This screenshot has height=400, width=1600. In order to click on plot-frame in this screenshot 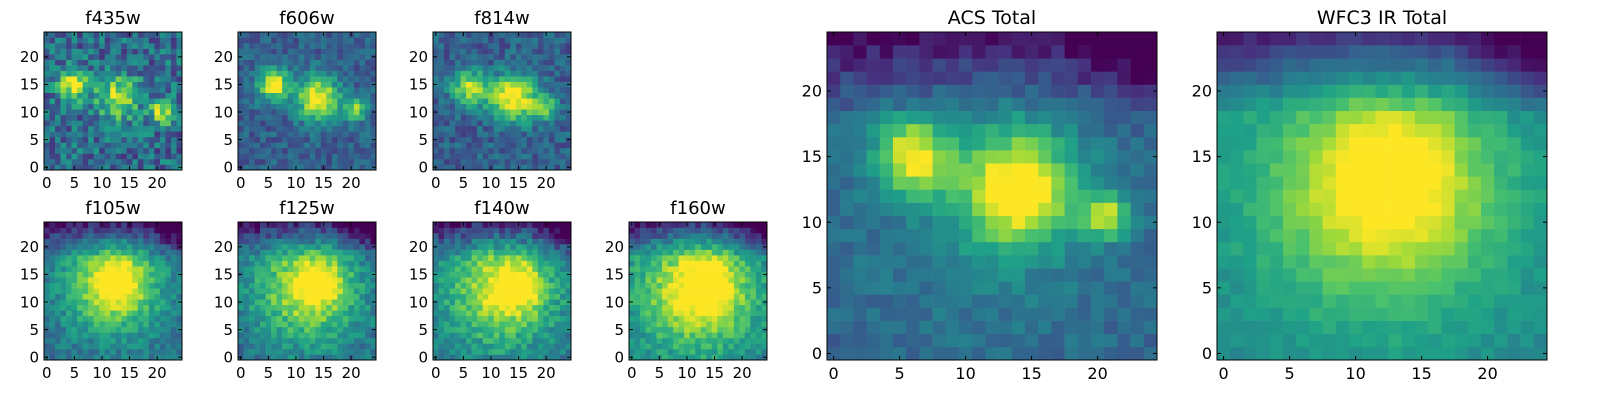, I will do `click(113, 291)`.